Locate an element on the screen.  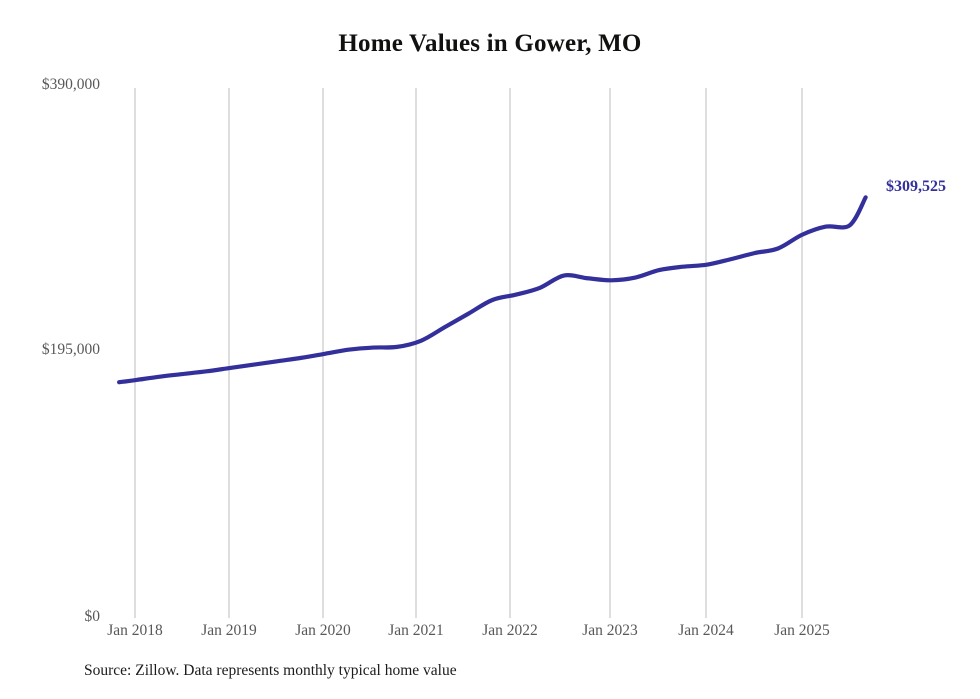
y-tick-label-top: $390,000 is located at coordinates (70, 84).